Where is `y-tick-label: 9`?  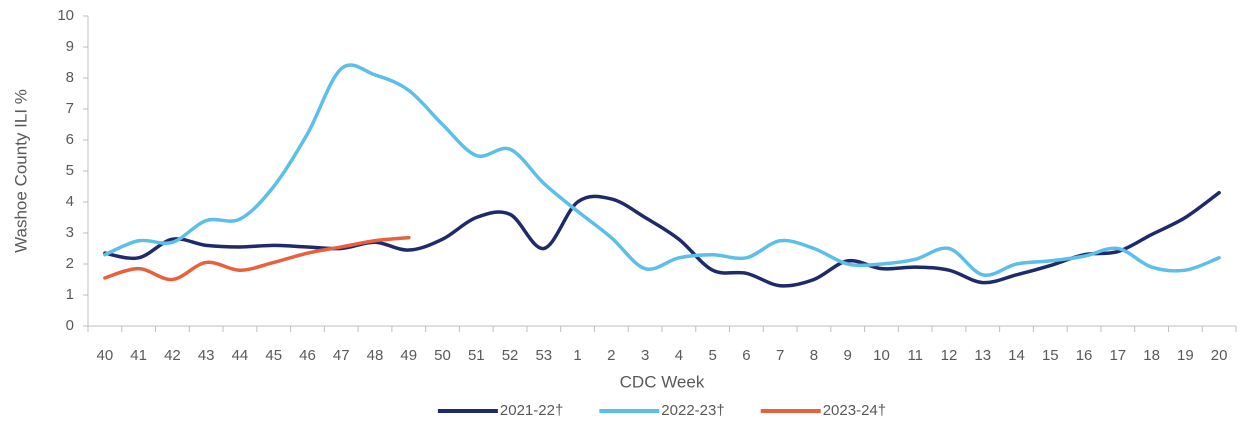 y-tick-label: 9 is located at coordinates (70, 46).